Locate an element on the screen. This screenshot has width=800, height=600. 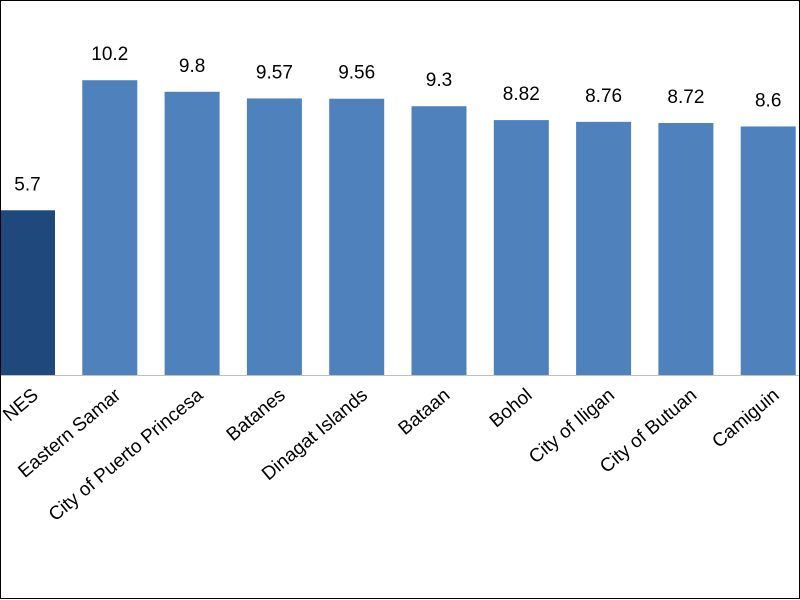
value-label: 8.76 is located at coordinates (603, 96).